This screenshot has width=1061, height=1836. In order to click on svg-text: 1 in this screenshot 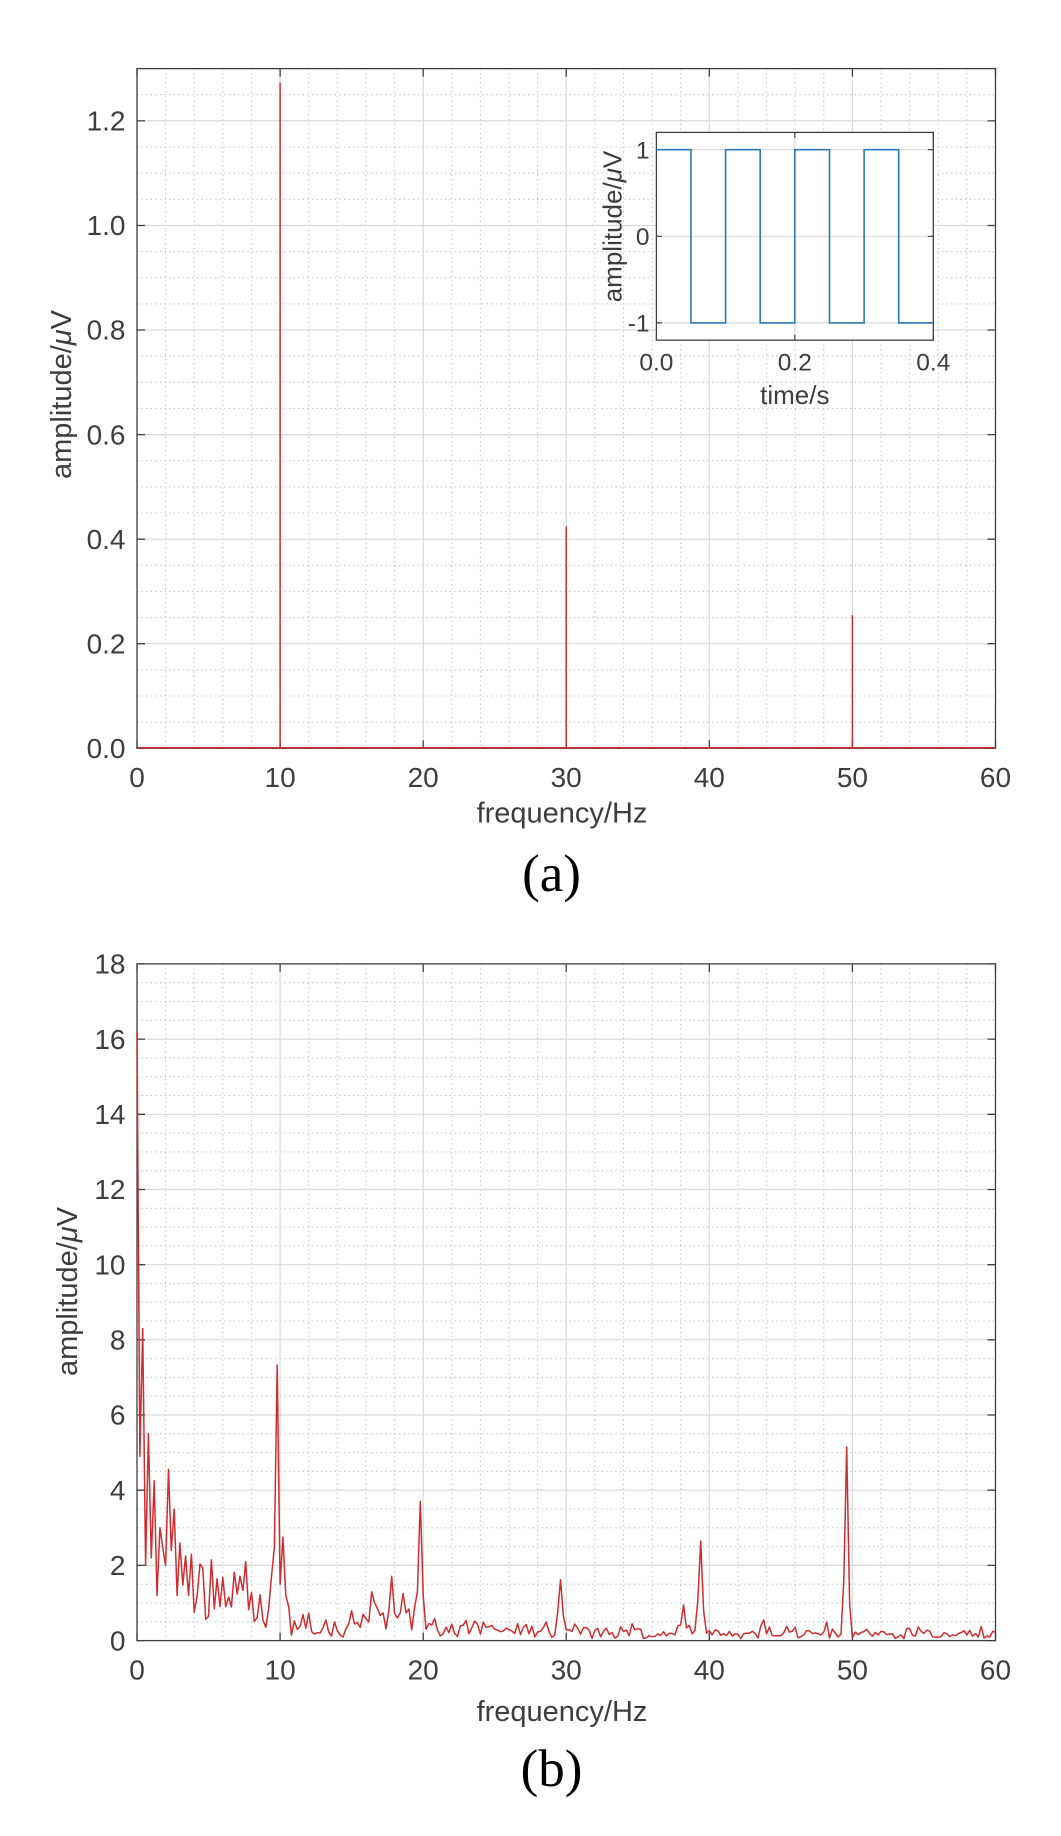, I will do `click(643, 150)`.